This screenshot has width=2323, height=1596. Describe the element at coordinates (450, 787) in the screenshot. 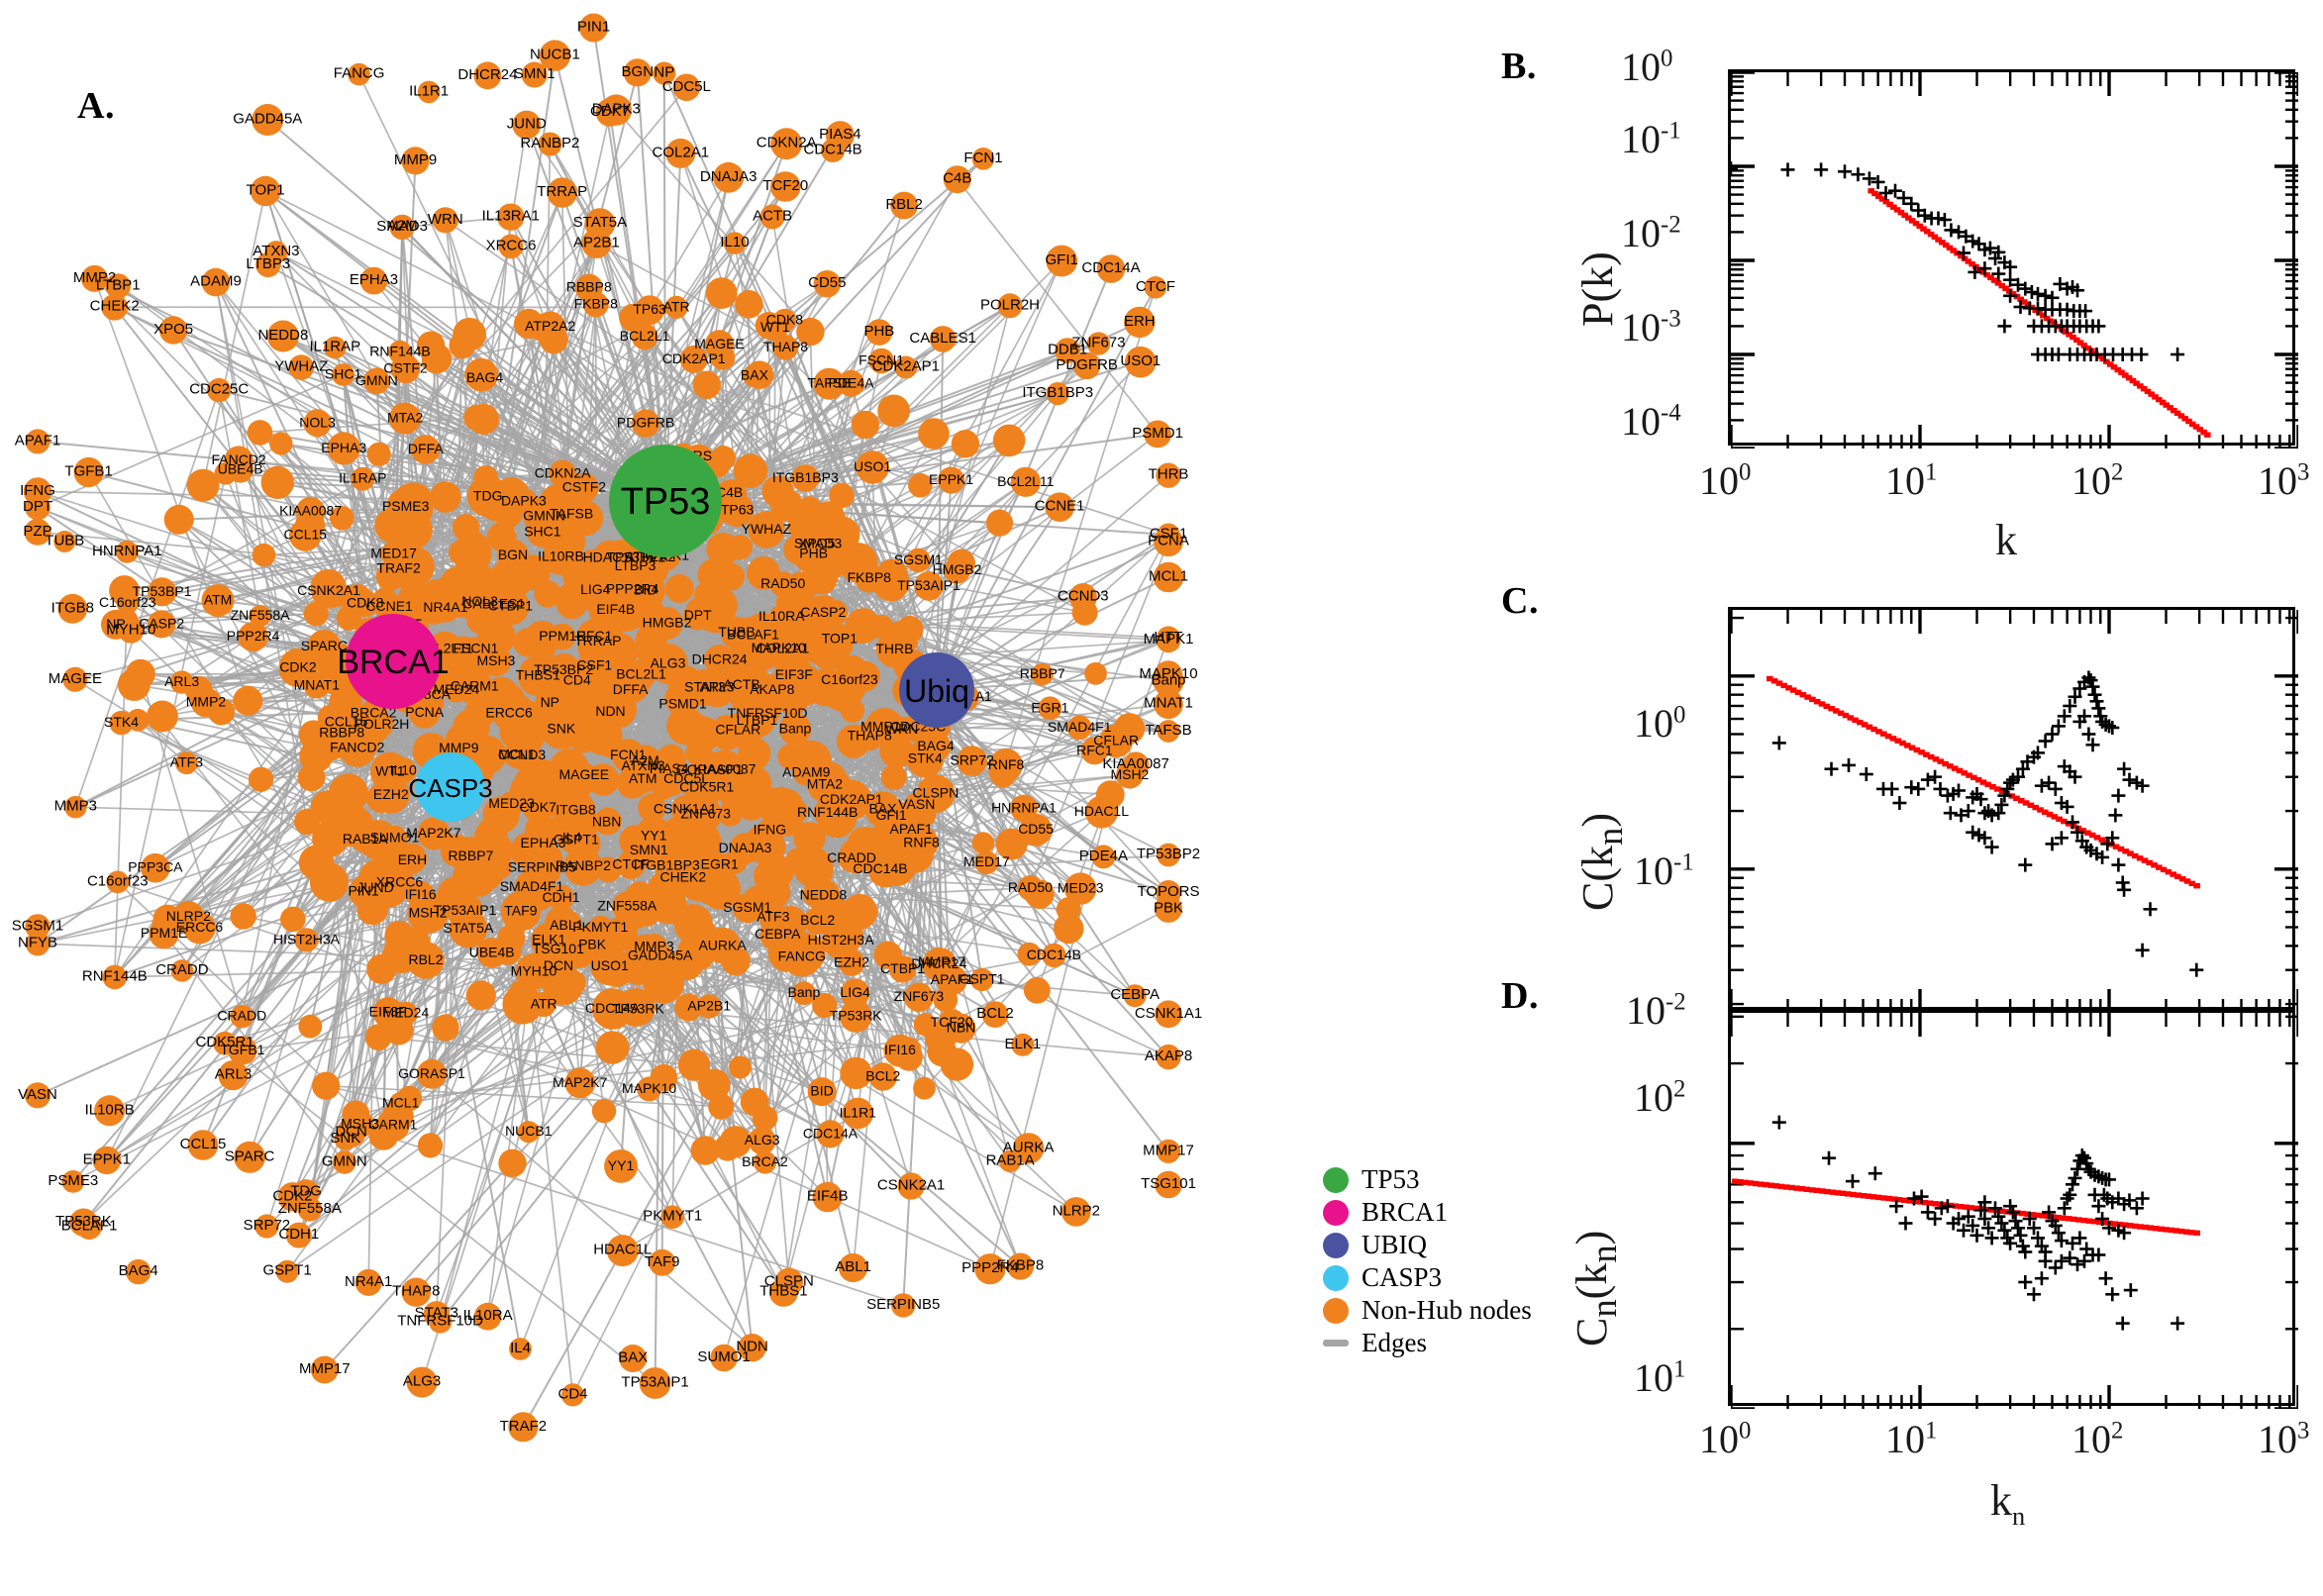

I see `hub-circle` at that location.